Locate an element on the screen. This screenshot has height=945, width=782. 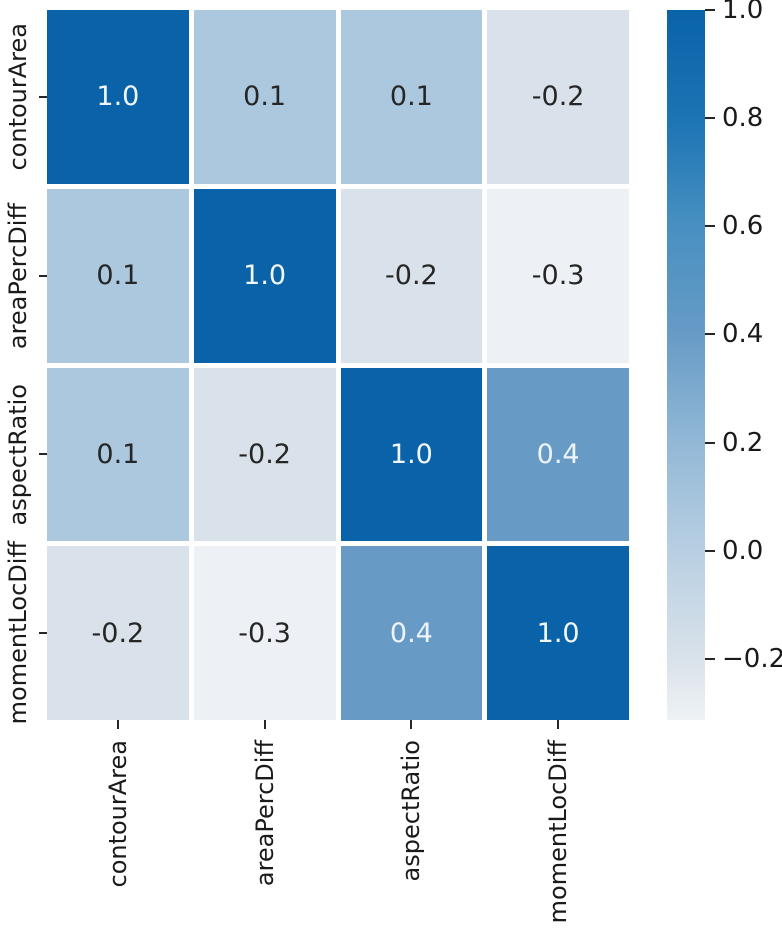
x-tick-label: aspectRatio is located at coordinates (412, 842).